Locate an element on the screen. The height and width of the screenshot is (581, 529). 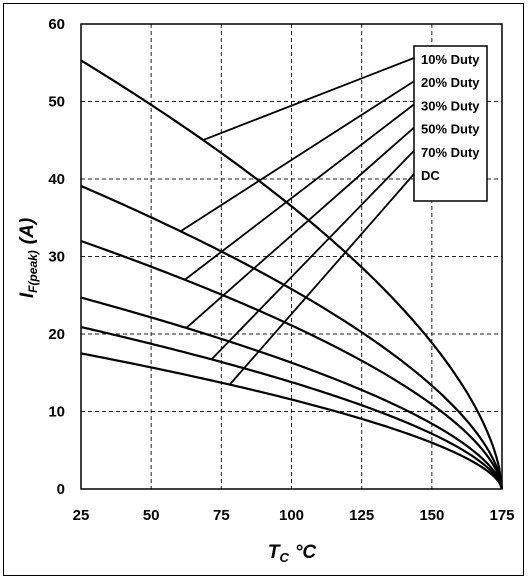
legend-entry: 70% Duty is located at coordinates (450, 152).